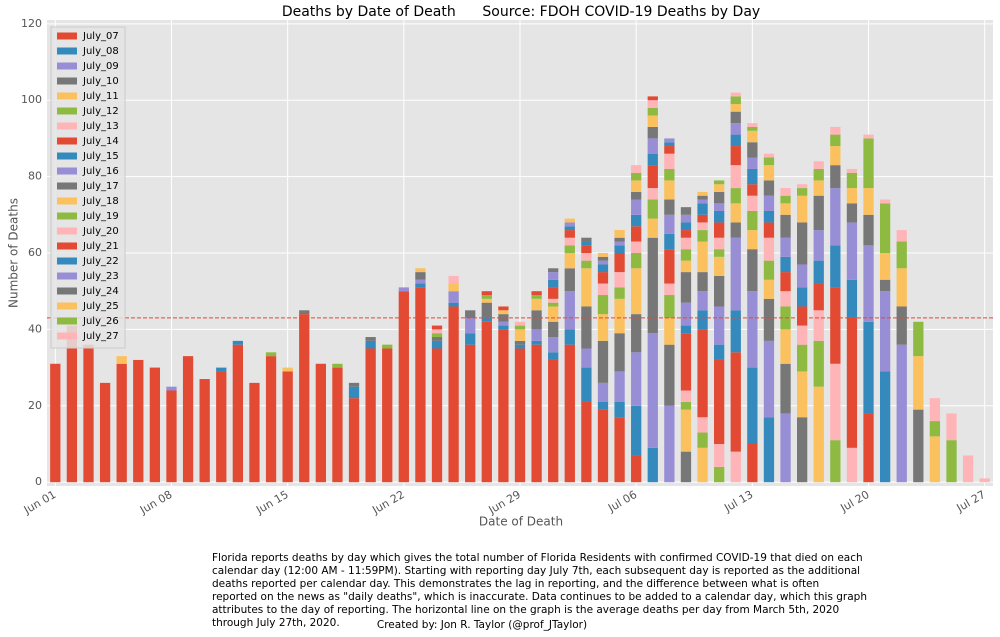 This screenshot has width=1000, height=637. I want to click on x-tick-label: Jun 22, so click(387, 502).